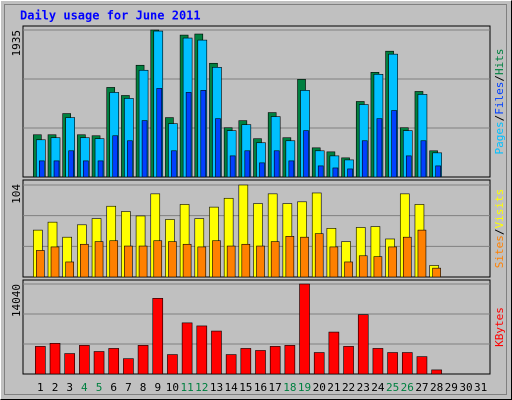 This screenshot has height=400, width=512. Describe the element at coordinates (480, 387) in the screenshot. I see `x-tick-label: 31` at that location.